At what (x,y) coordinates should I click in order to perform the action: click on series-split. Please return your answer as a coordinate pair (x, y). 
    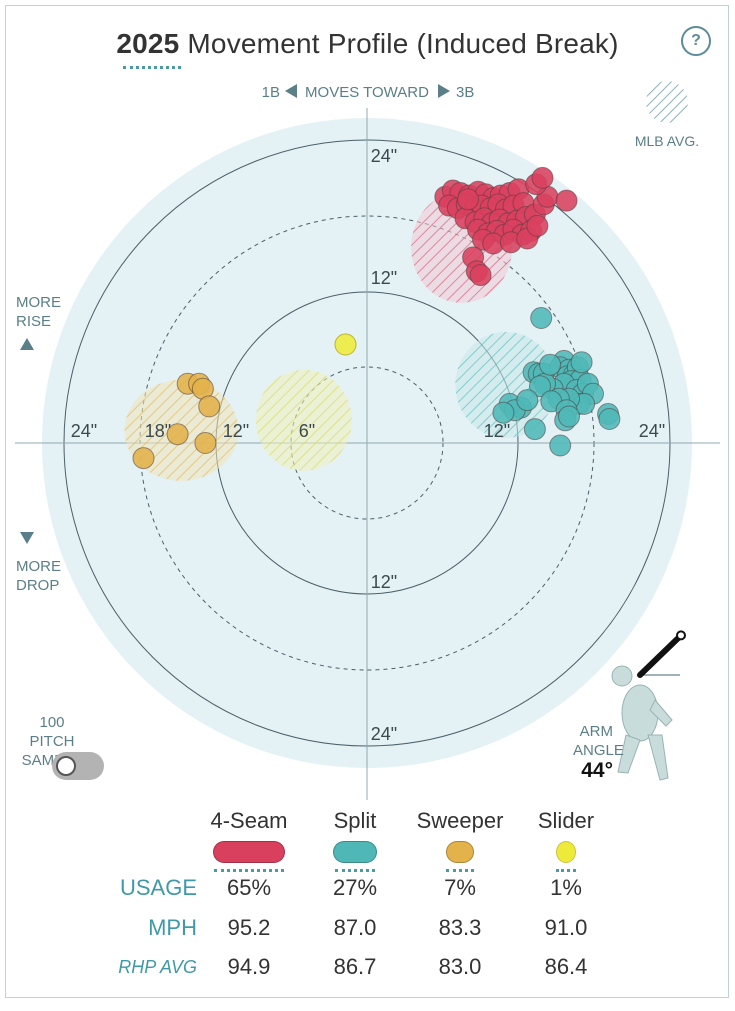
    Looking at the image, I should click on (556, 382).